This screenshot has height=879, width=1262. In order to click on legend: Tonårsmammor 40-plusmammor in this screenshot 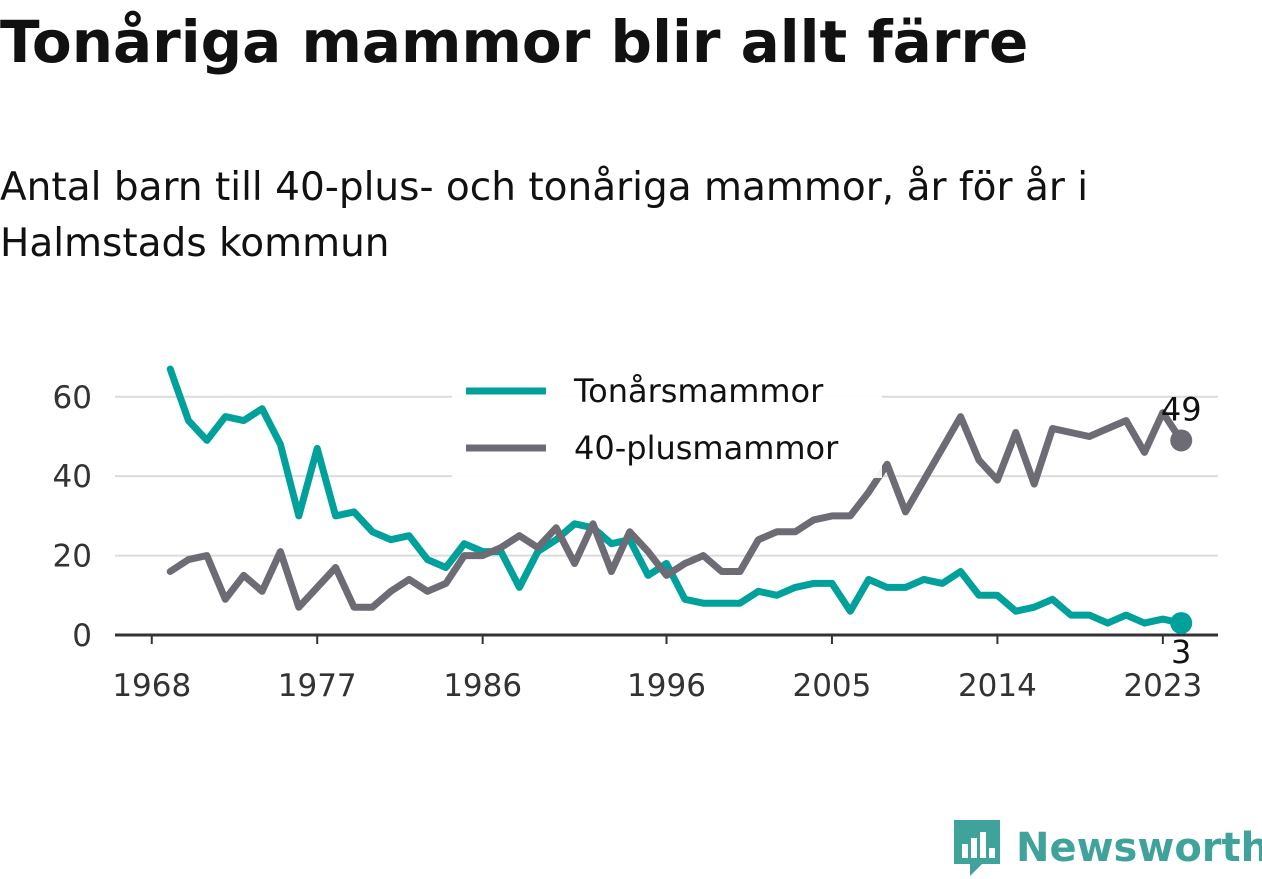, I will do `click(667, 419)`.